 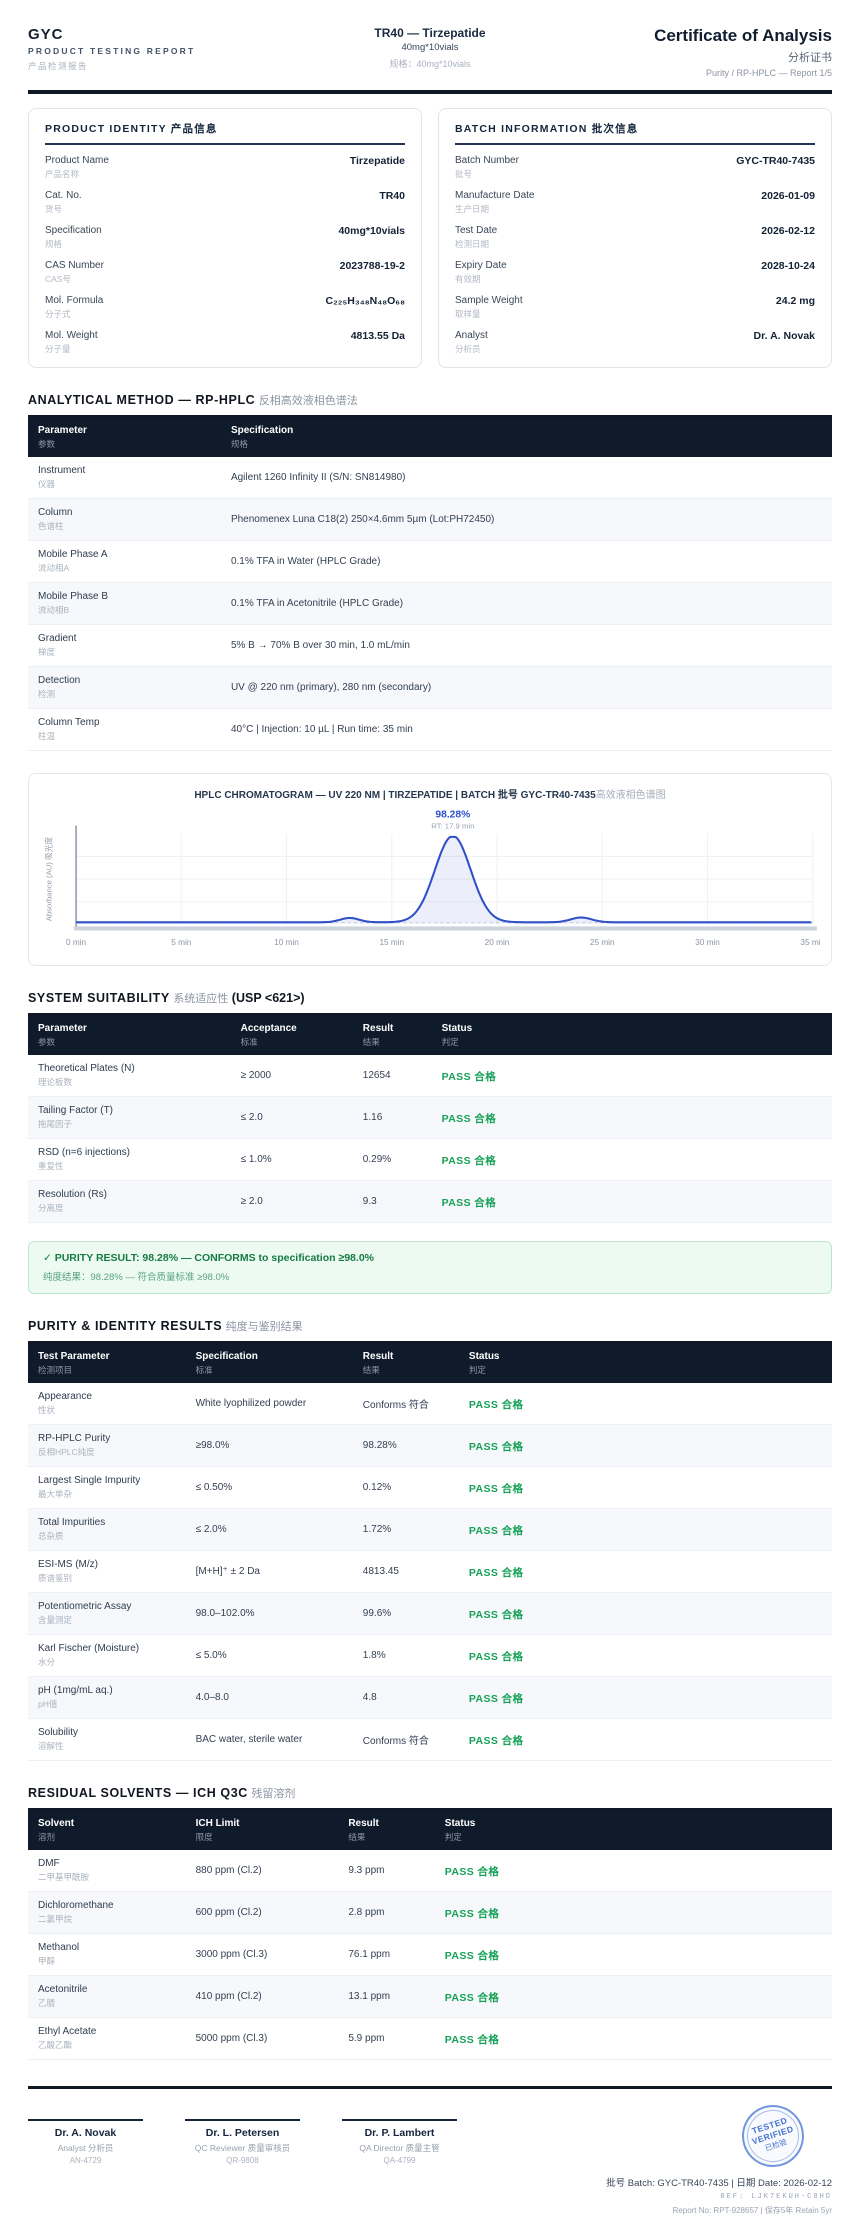 What do you see at coordinates (484, 1363) in the screenshot?
I see `column-header: Status 判定` at bounding box center [484, 1363].